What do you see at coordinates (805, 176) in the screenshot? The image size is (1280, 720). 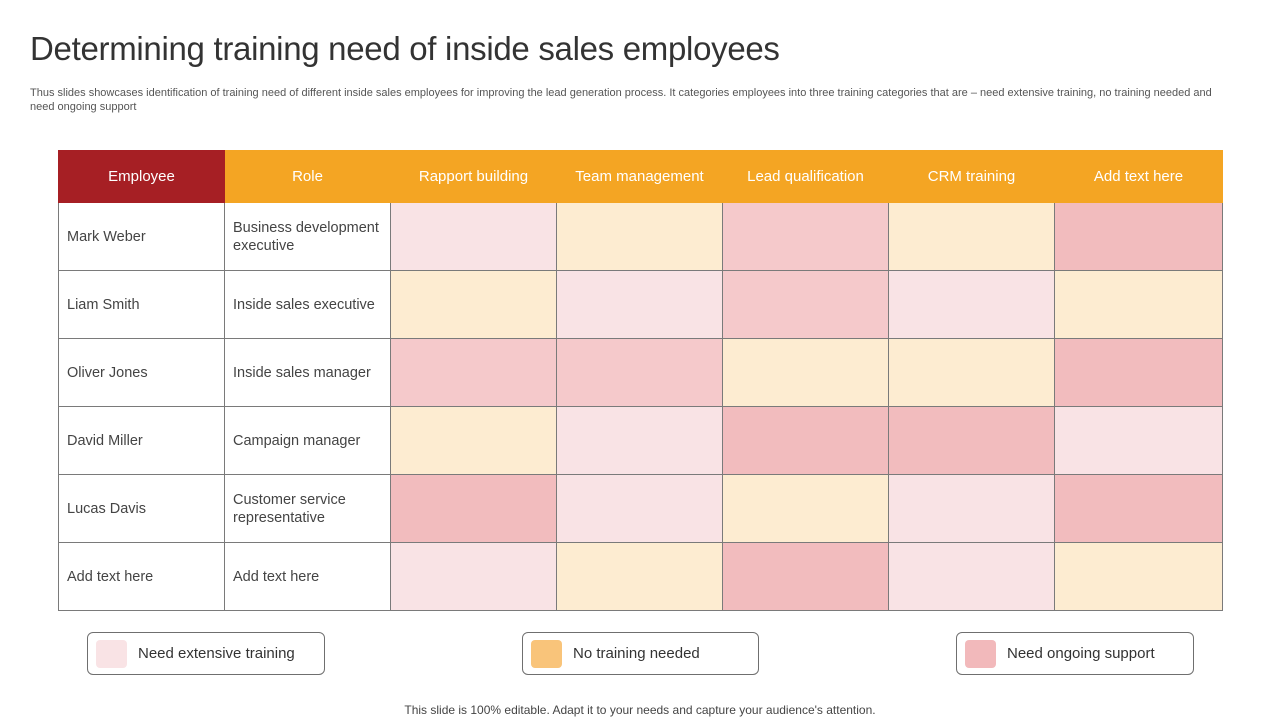 I see `header-lead-qualification: Lead qualification` at bounding box center [805, 176].